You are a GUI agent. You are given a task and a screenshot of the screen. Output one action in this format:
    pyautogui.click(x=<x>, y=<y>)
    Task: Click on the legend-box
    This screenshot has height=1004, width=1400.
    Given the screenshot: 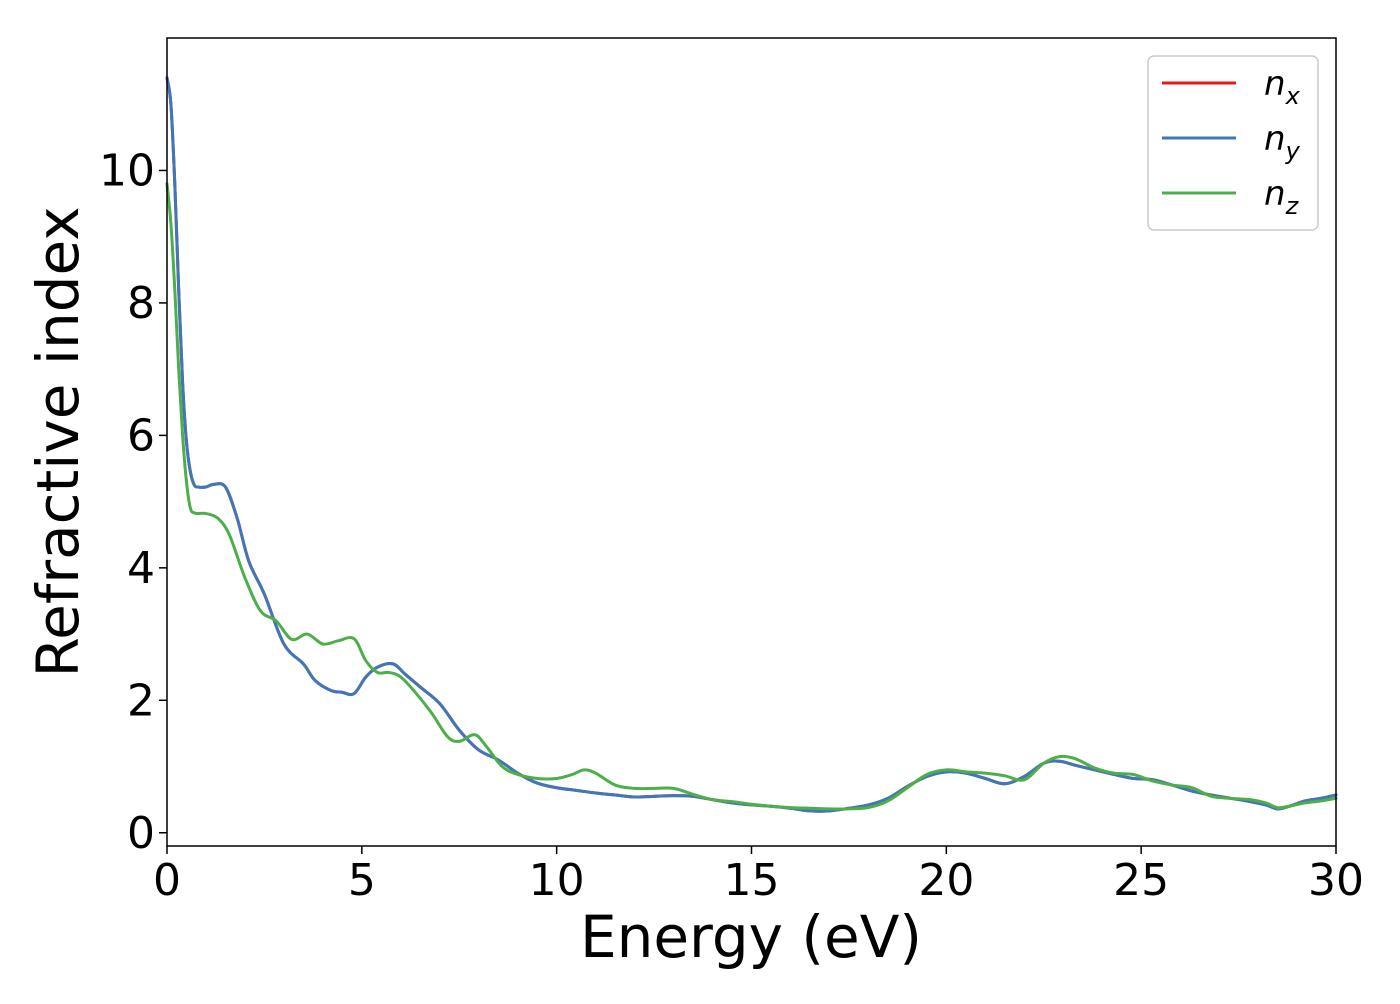 What is the action you would take?
    pyautogui.click(x=1233, y=143)
    